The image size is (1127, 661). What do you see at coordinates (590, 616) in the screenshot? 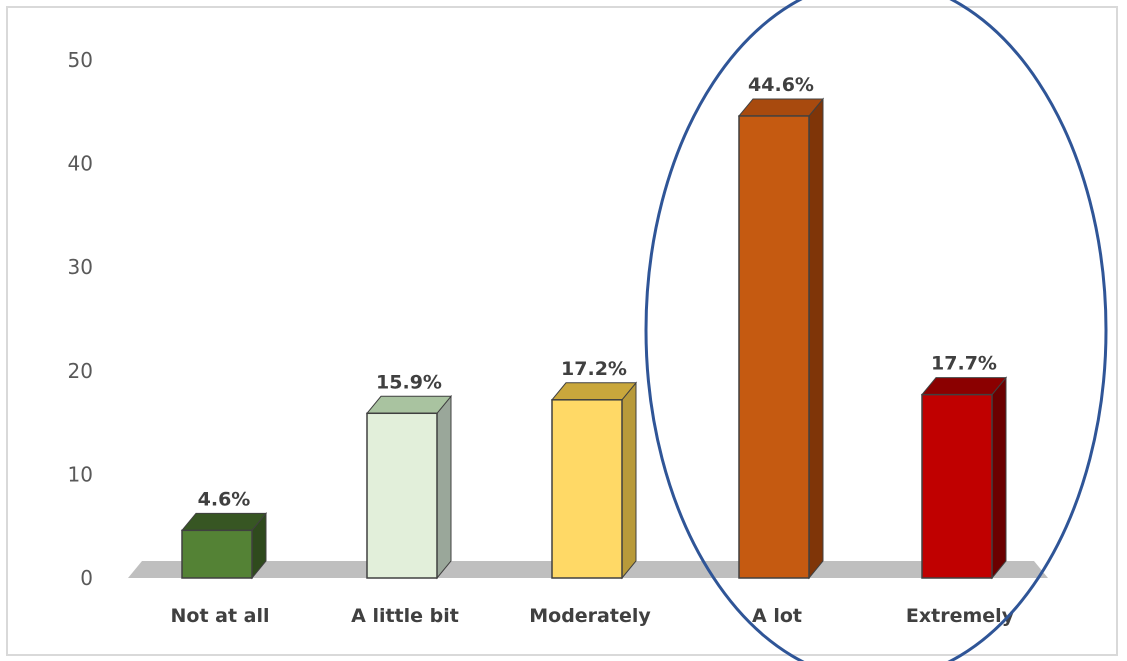
I see `category-label: Moderately` at bounding box center [590, 616].